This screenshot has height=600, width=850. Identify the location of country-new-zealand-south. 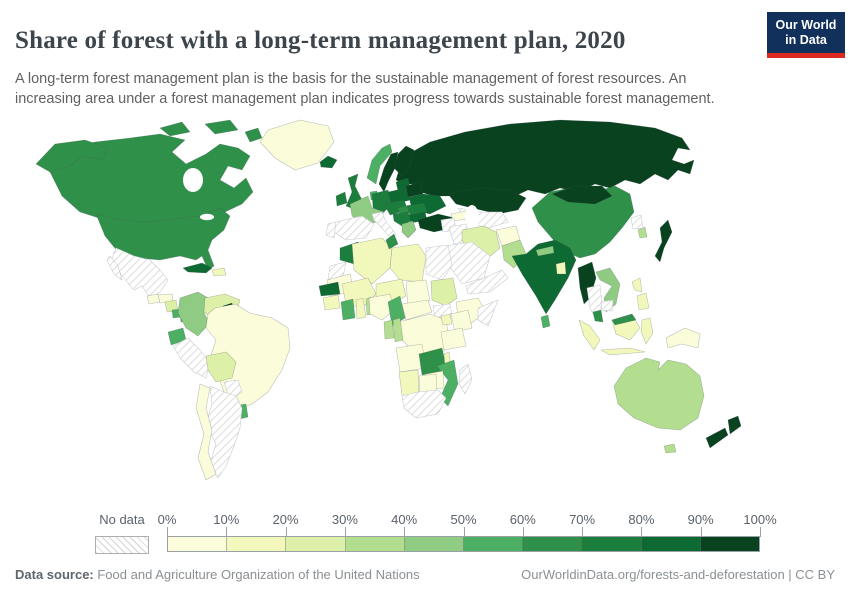
(717, 438).